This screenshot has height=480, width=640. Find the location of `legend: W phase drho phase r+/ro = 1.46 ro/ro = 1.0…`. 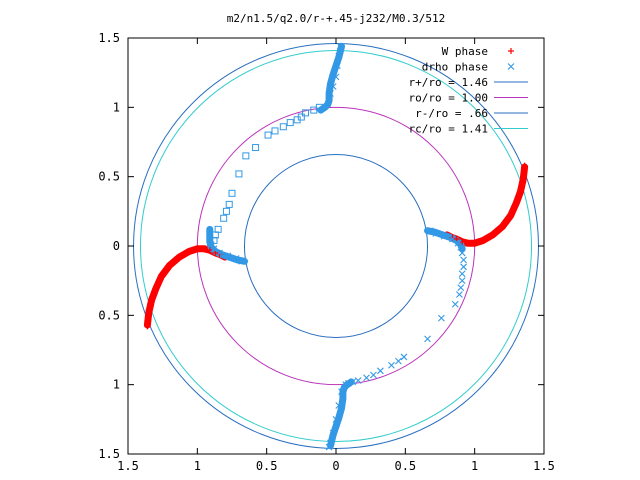

legend: W phase drho phase r+/ro = 1.46 ro/ro = 1.0… is located at coordinates (468, 90).